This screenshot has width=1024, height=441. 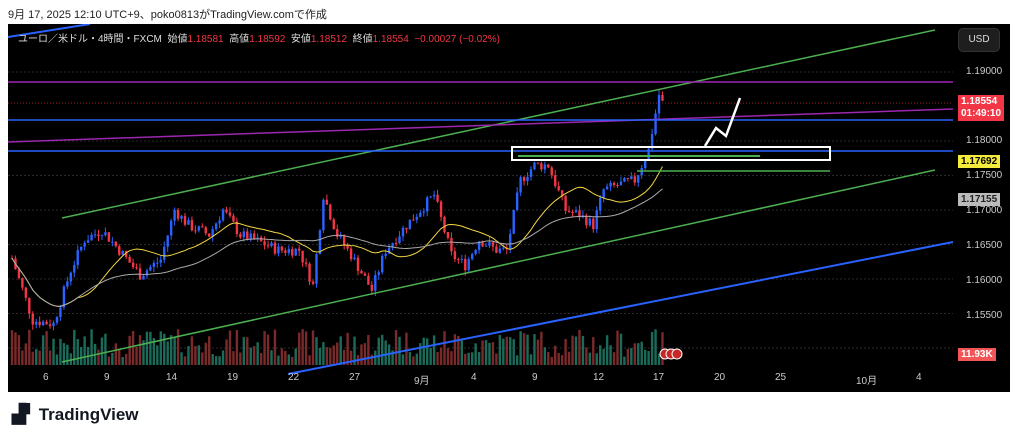 What do you see at coordinates (979, 161) in the screenshot?
I see `ma-fast-tag: 1.17692` at bounding box center [979, 161].